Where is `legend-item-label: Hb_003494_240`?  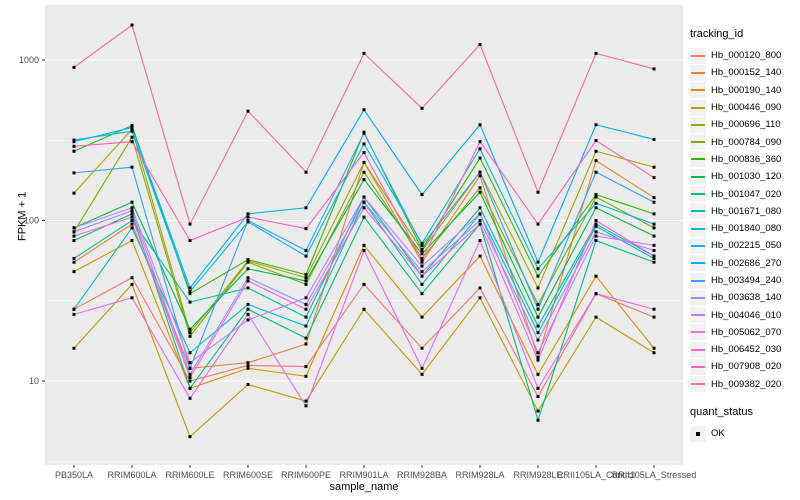 legend-item-label: Hb_003494_240 is located at coordinates (746, 280).